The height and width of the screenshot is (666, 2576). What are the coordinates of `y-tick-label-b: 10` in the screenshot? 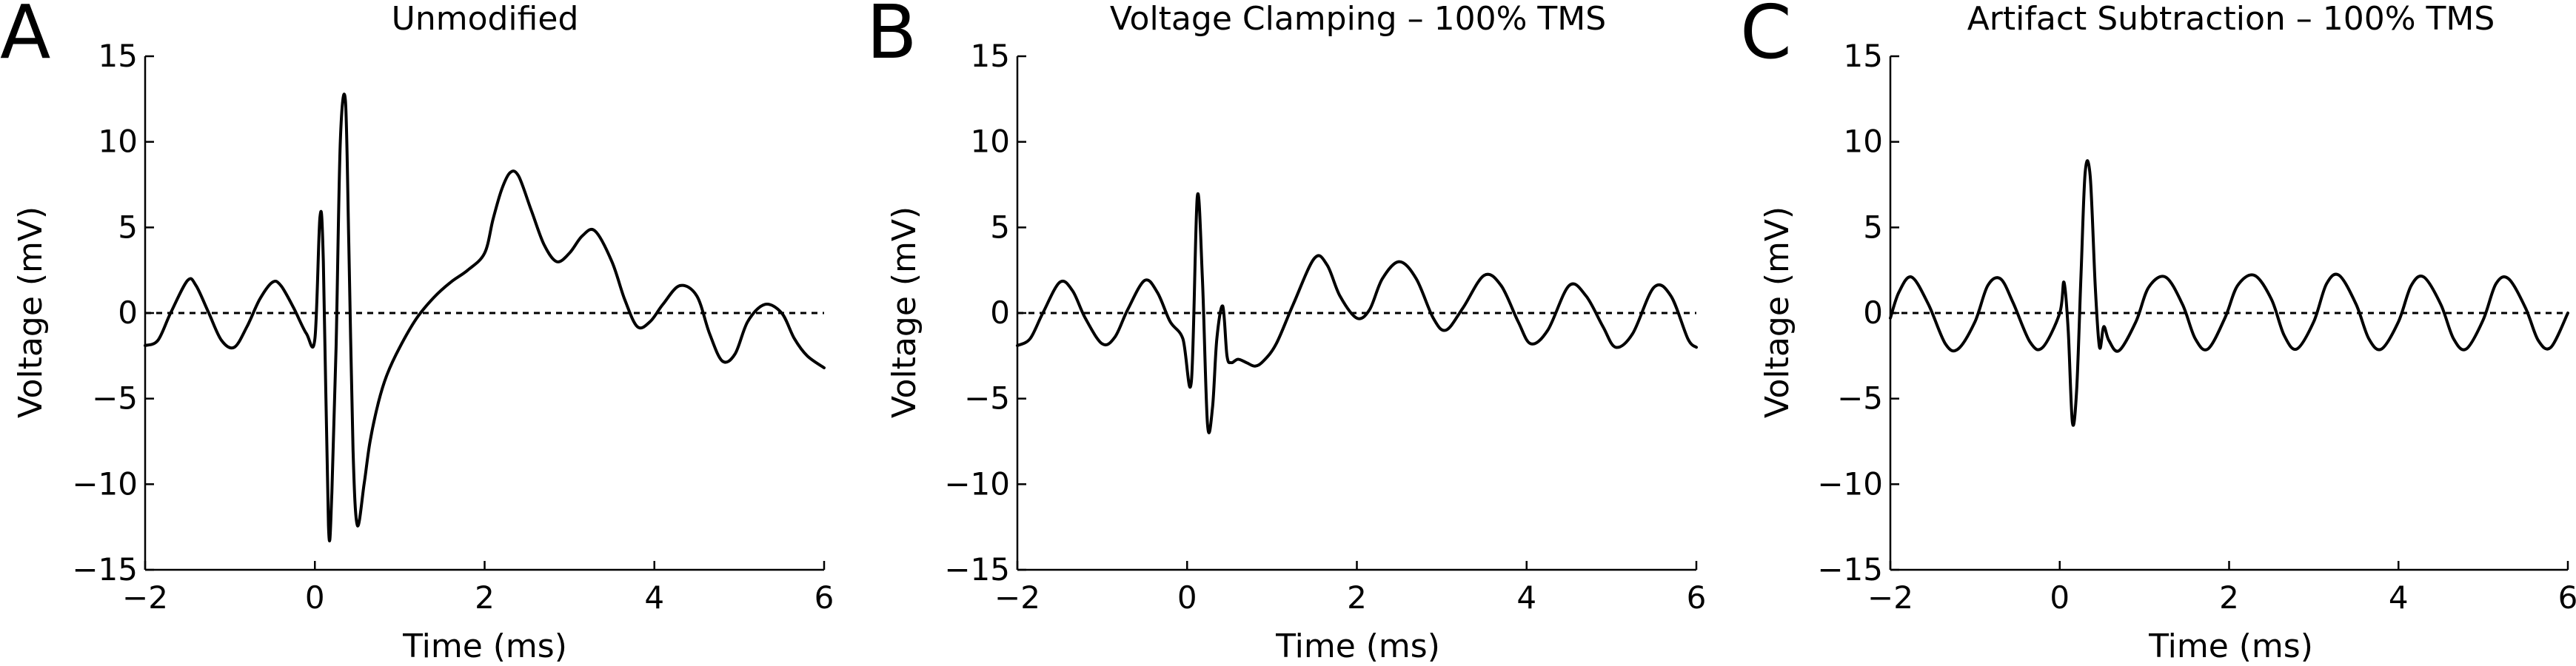 It's located at (990, 142).